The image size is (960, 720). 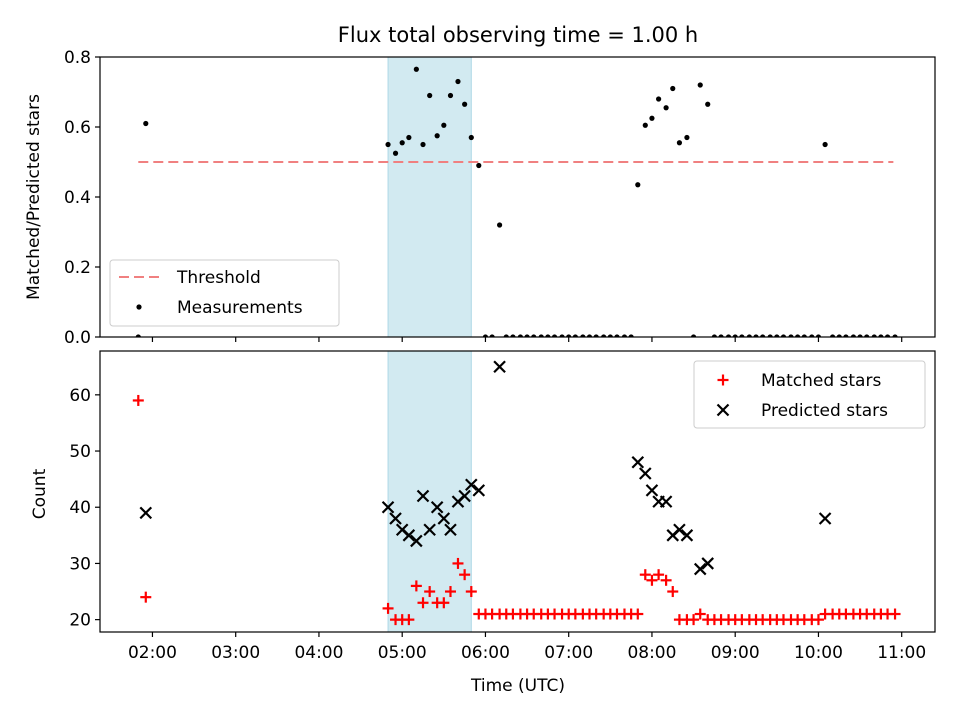 I want to click on top-legend: Threshold Measurements, so click(x=224, y=293).